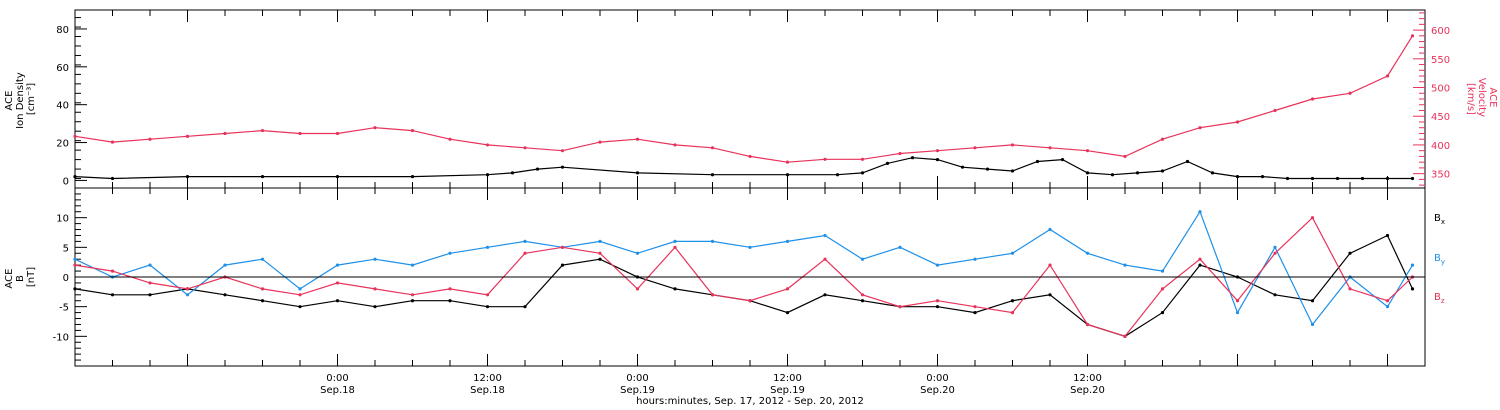  Describe the element at coordinates (1440, 175) in the screenshot. I see `top-right-tick-label: 350` at that location.